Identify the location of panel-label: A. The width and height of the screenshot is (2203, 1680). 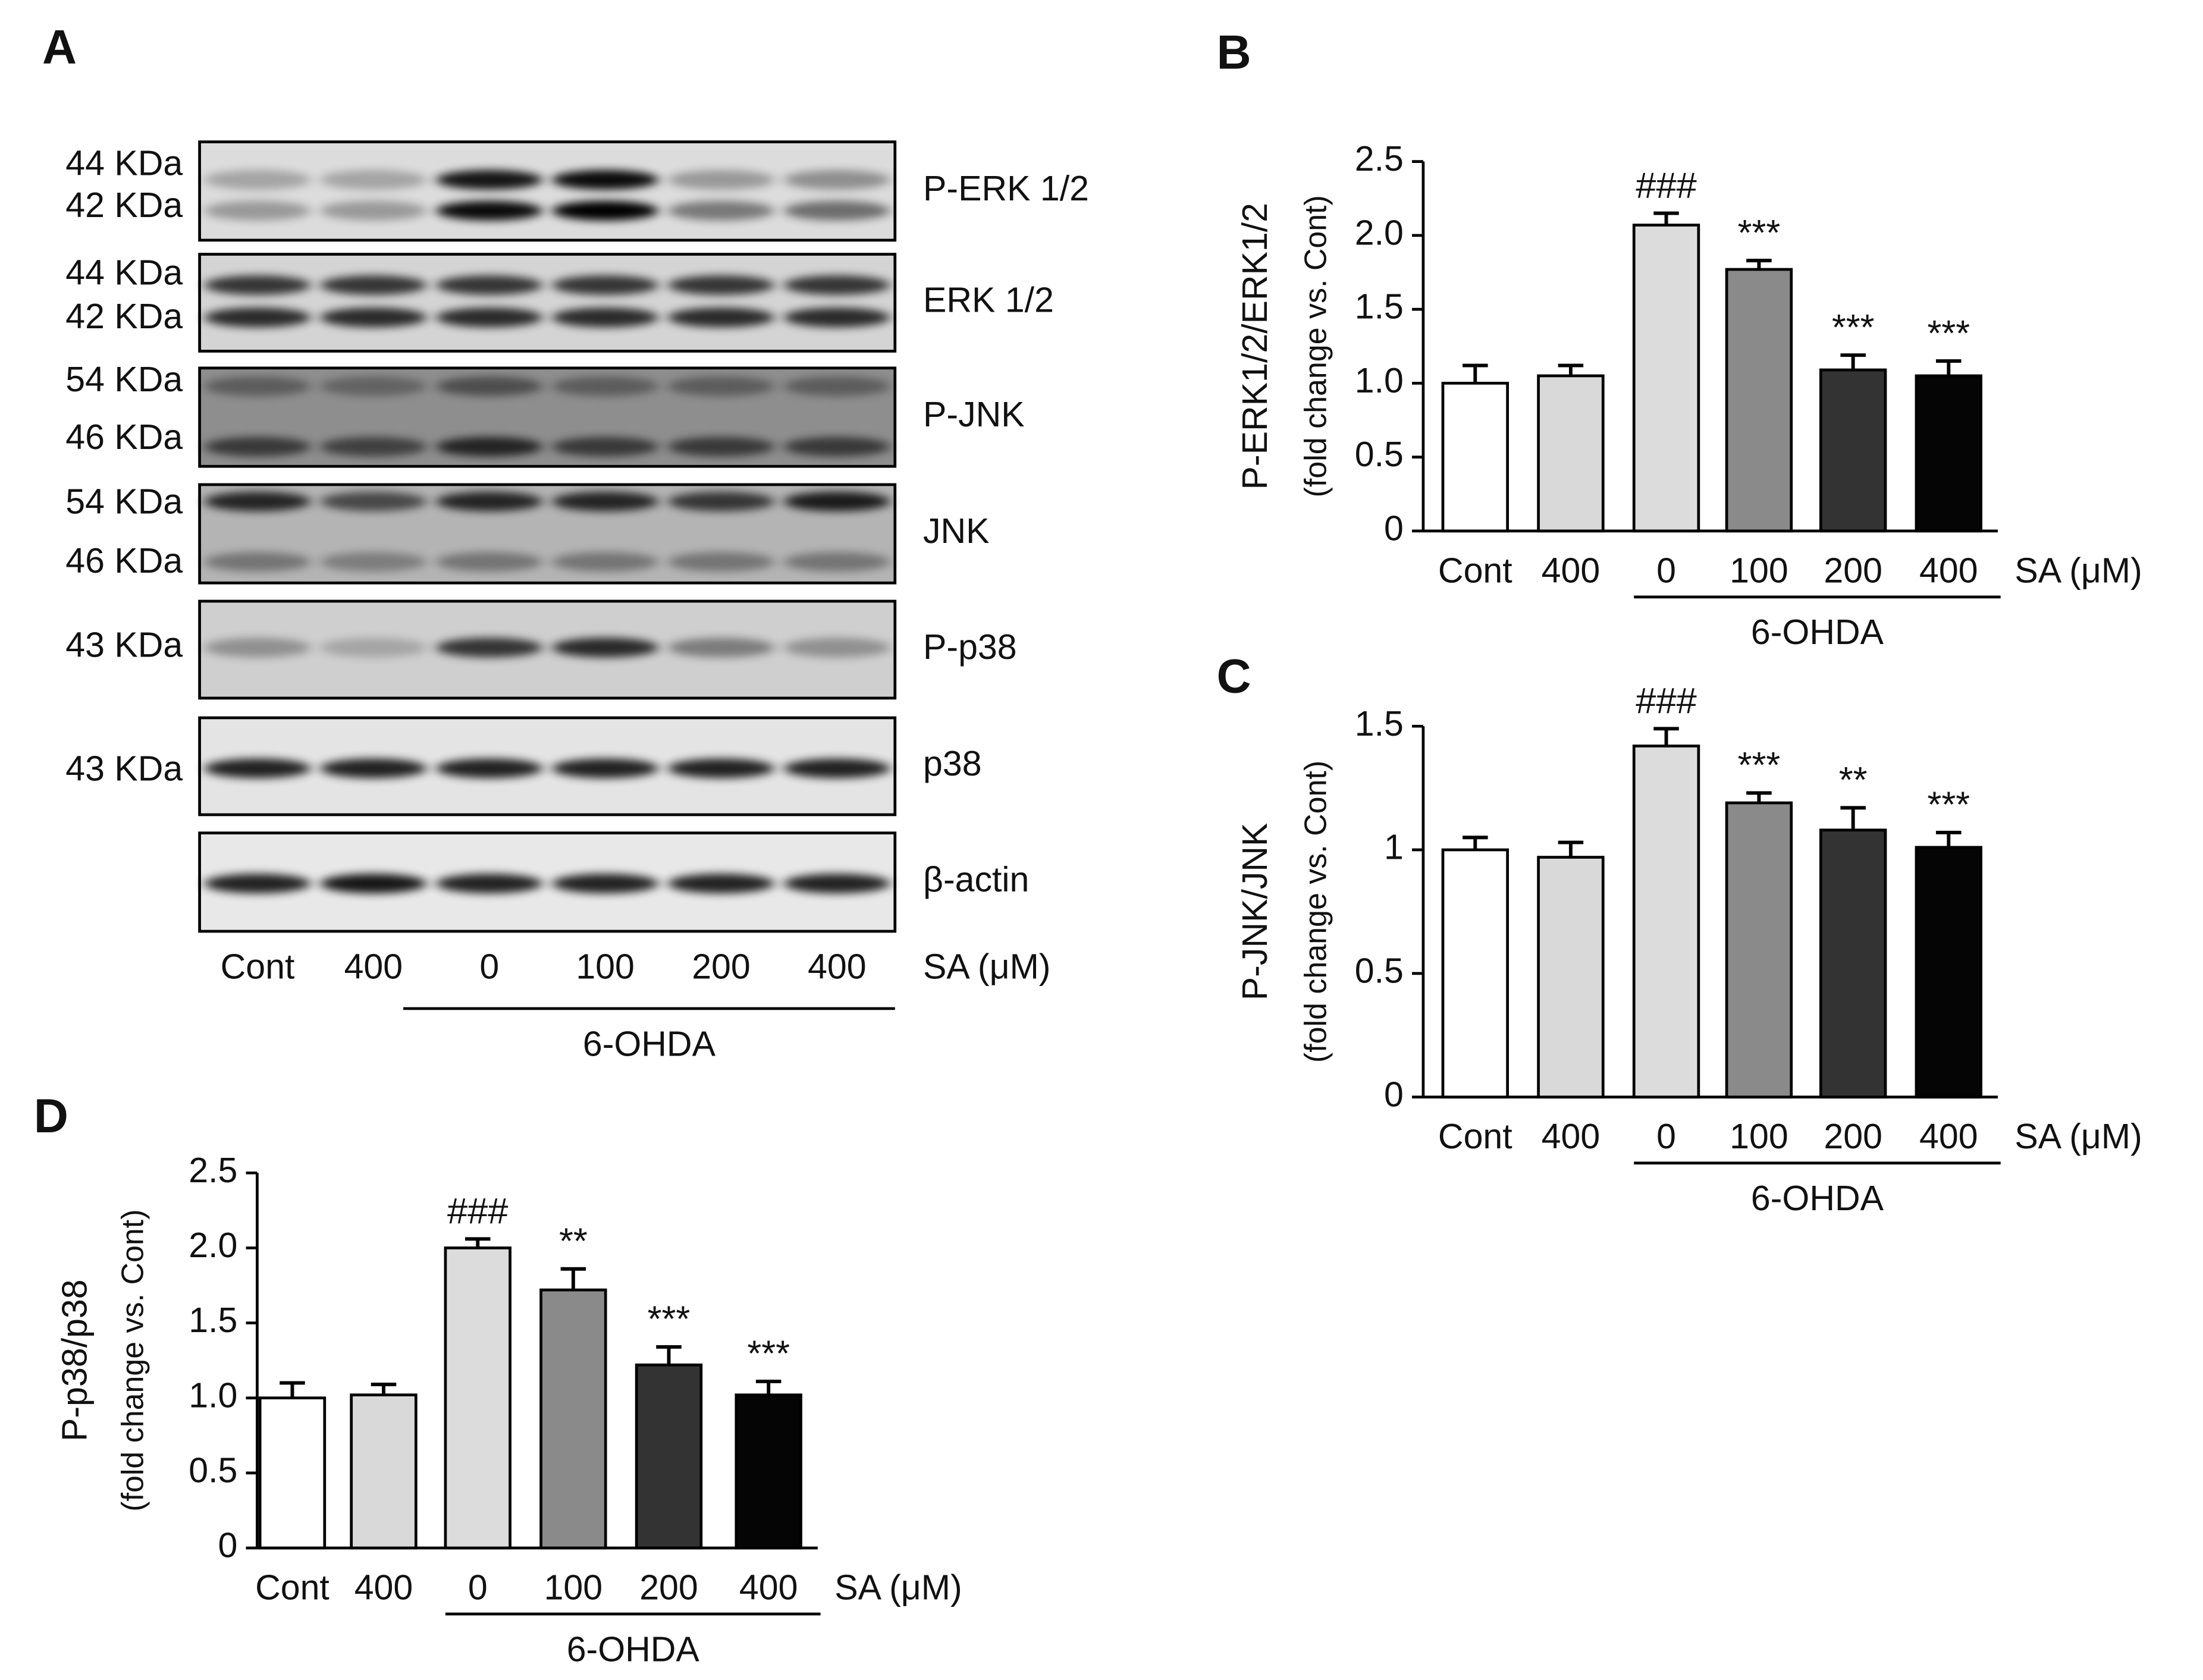
(60, 47).